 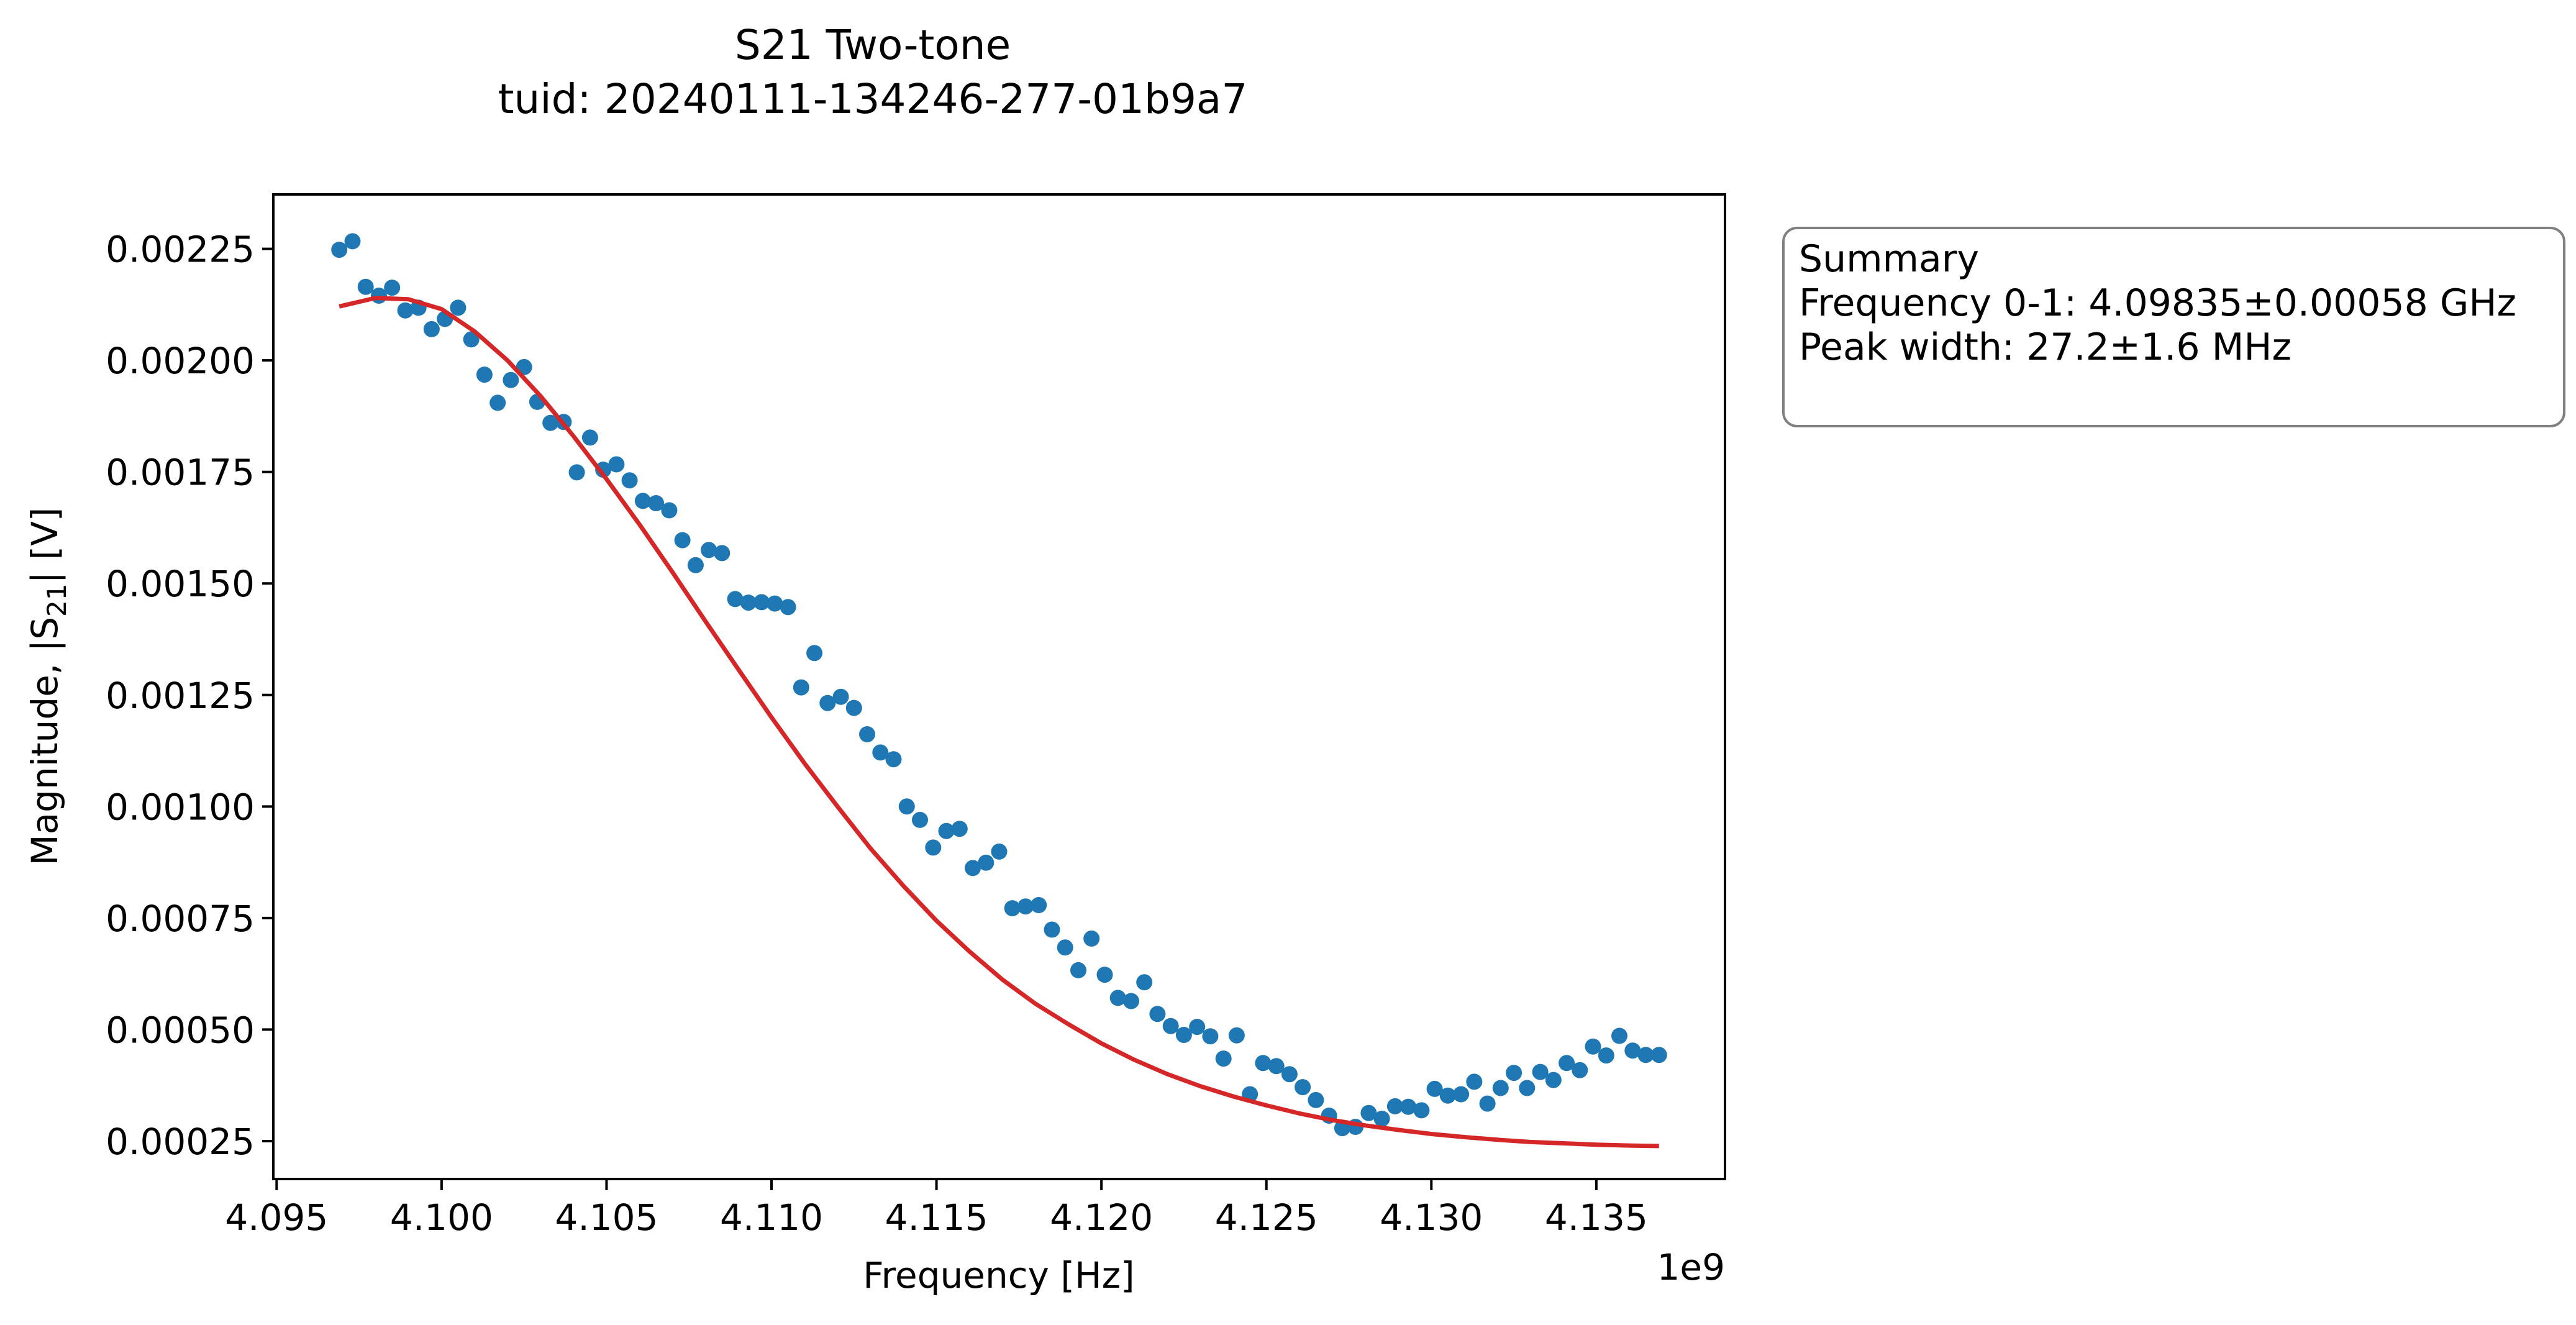 I want to click on y-axis-label-subscript: 21, so click(x=57, y=599).